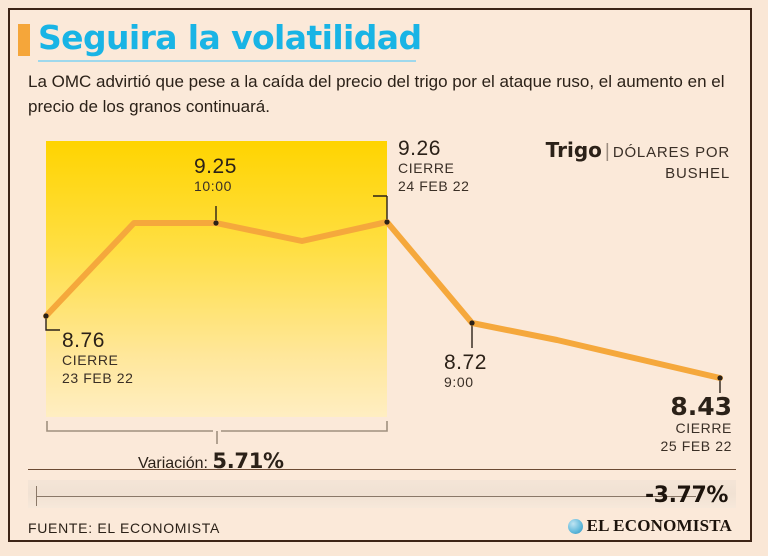 The width and height of the screenshot is (768, 556). Describe the element at coordinates (36, 496) in the screenshot. I see `overall-change-start-tick` at that location.